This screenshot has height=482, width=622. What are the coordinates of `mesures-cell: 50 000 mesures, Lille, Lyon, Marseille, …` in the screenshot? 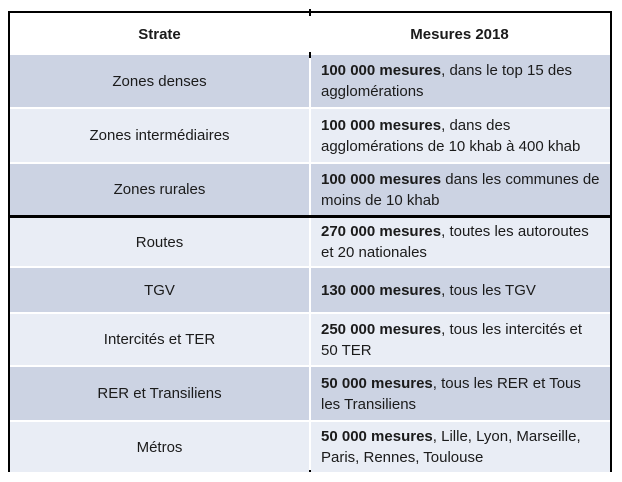 It's located at (460, 447).